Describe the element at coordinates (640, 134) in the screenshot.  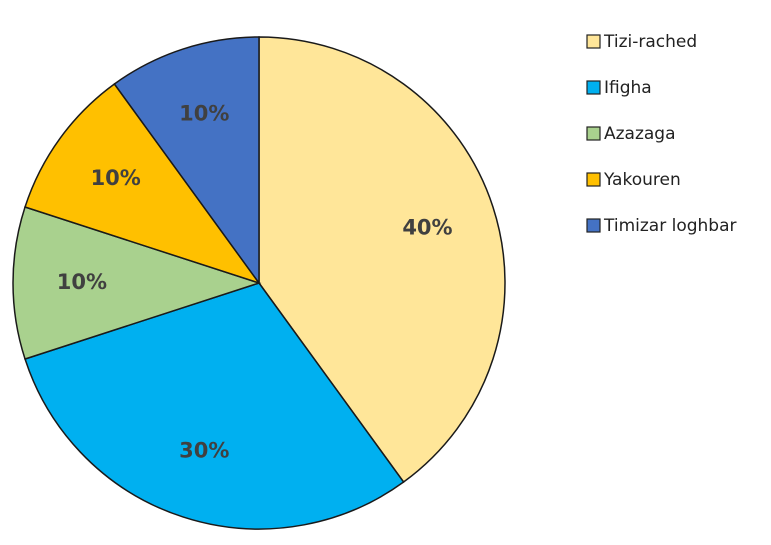
I see `legend-label: Azazaga` at that location.